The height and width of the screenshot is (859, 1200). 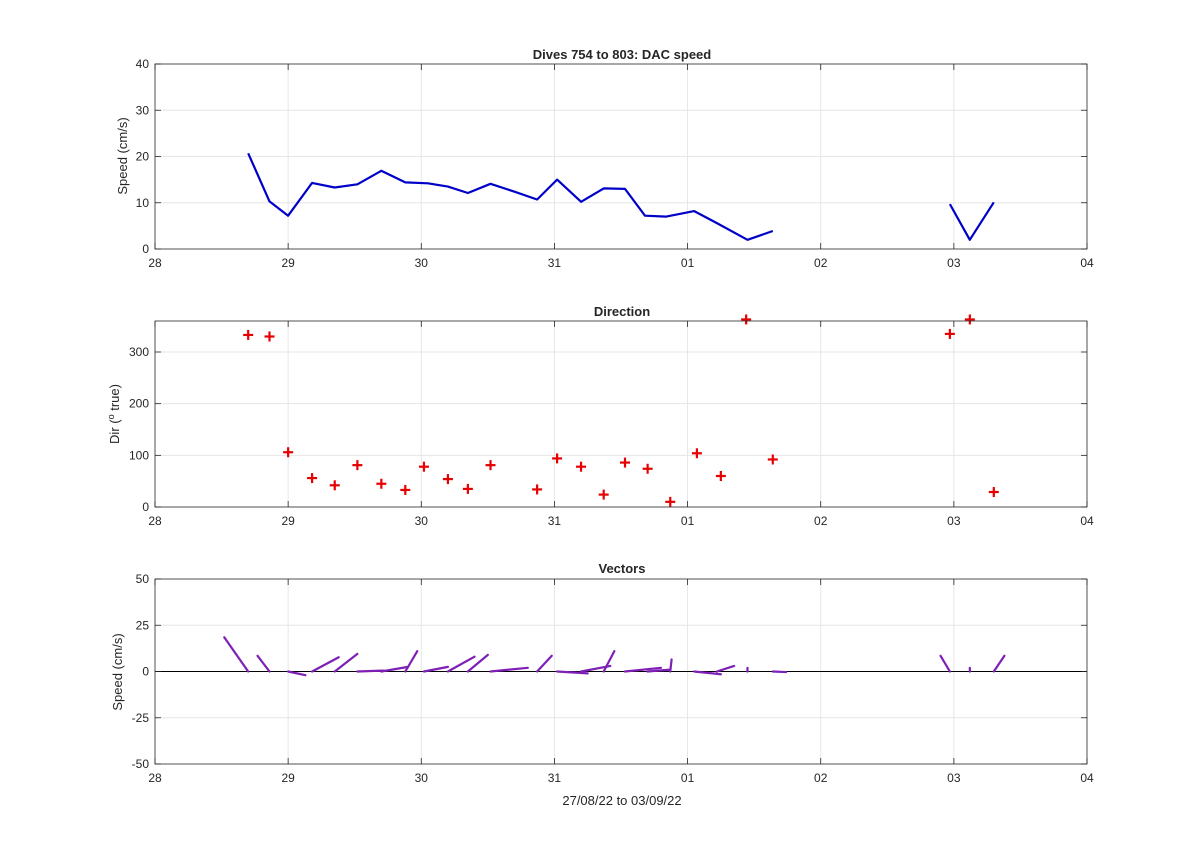 What do you see at coordinates (139, 352) in the screenshot?
I see `direction-ytick-label: 300` at bounding box center [139, 352].